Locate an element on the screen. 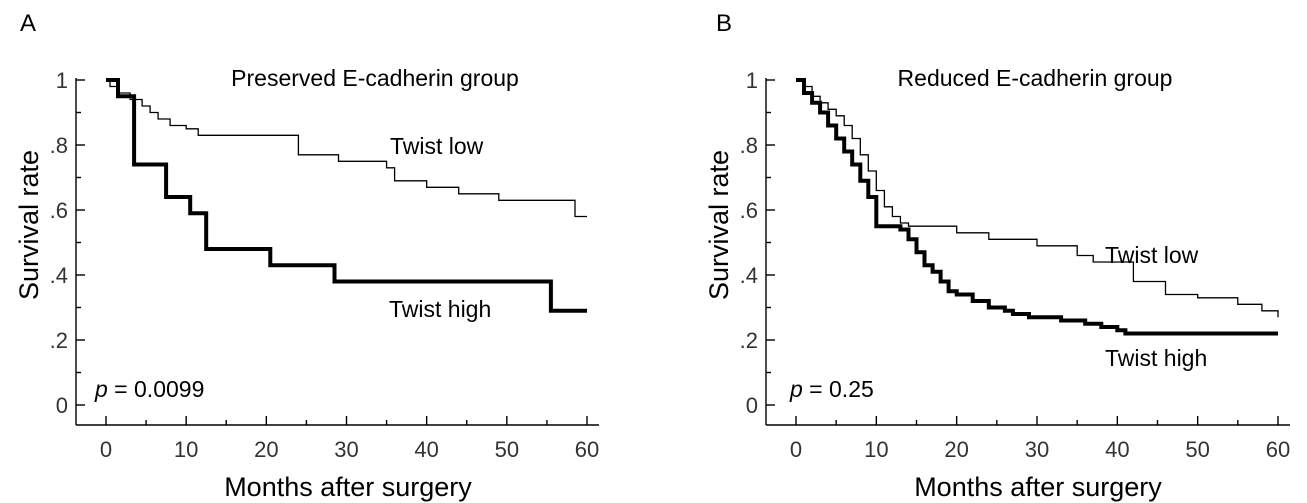 Image resolution: width=1307 pixels, height=503 pixels. panel-b-title: Reduced E-cadherin group is located at coordinates (1035, 78).